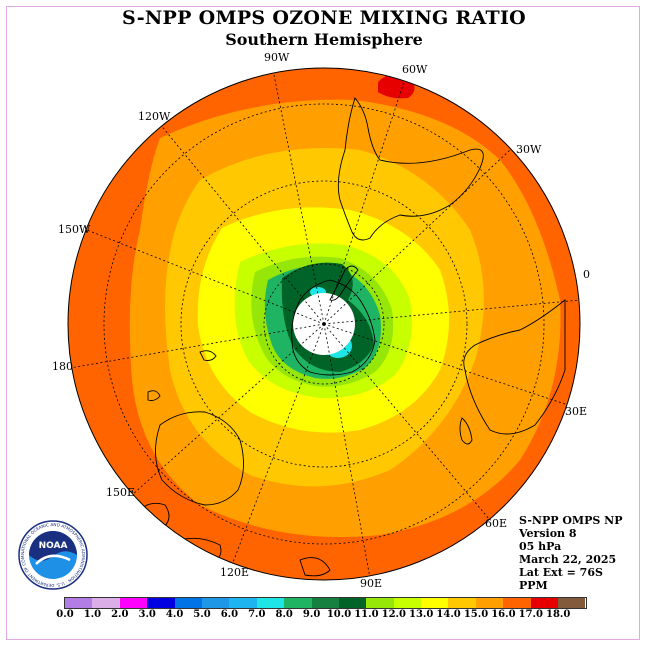 Image resolution: width=648 pixels, height=648 pixels. What do you see at coordinates (548, 533) in the screenshot?
I see `info-version: Version 8` at bounding box center [548, 533].